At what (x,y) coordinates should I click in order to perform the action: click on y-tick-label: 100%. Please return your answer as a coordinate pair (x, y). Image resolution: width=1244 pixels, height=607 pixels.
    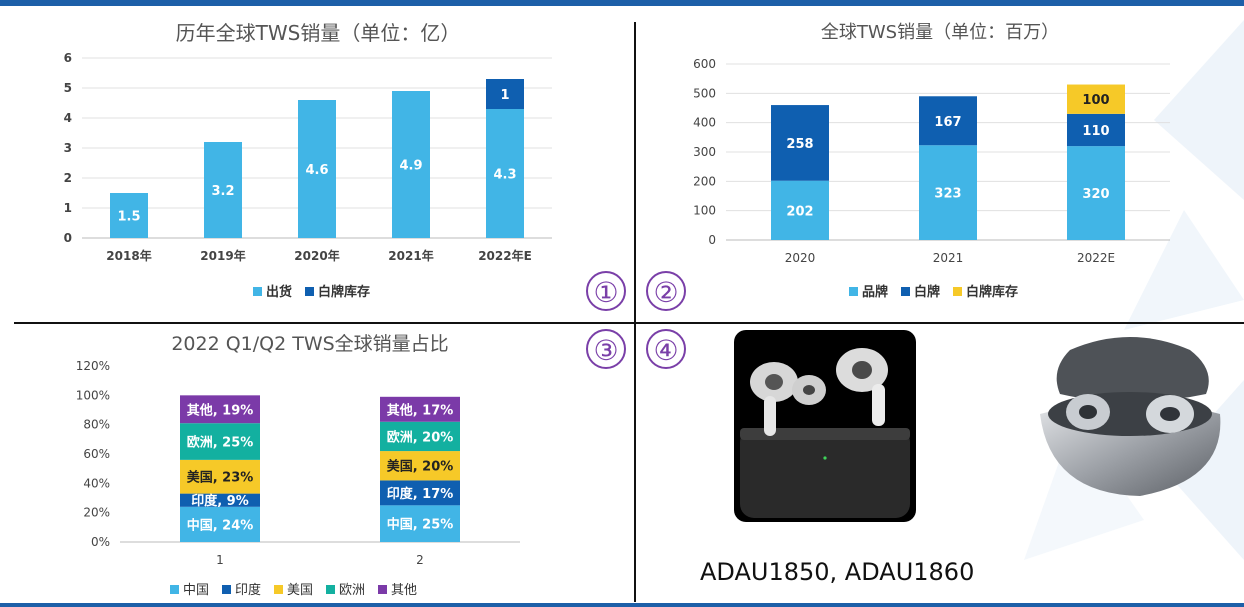
    Looking at the image, I should click on (93, 395).